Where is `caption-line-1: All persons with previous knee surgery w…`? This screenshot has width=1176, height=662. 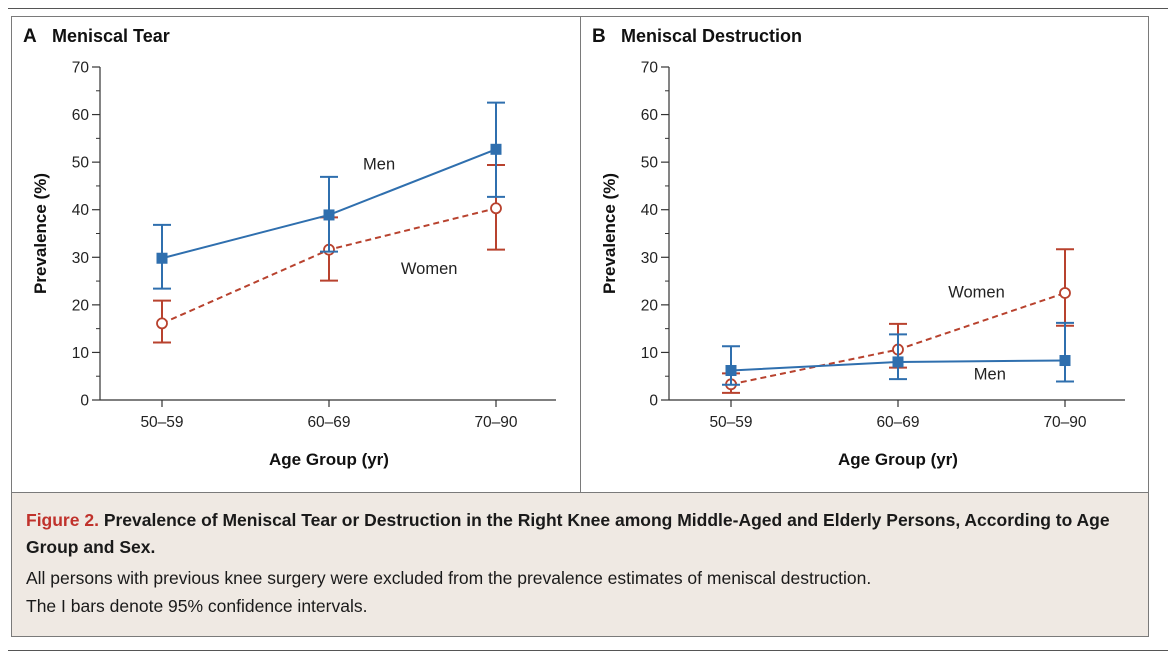
caption-line-1: All persons with previous knee surgery w… is located at coordinates (449, 578).